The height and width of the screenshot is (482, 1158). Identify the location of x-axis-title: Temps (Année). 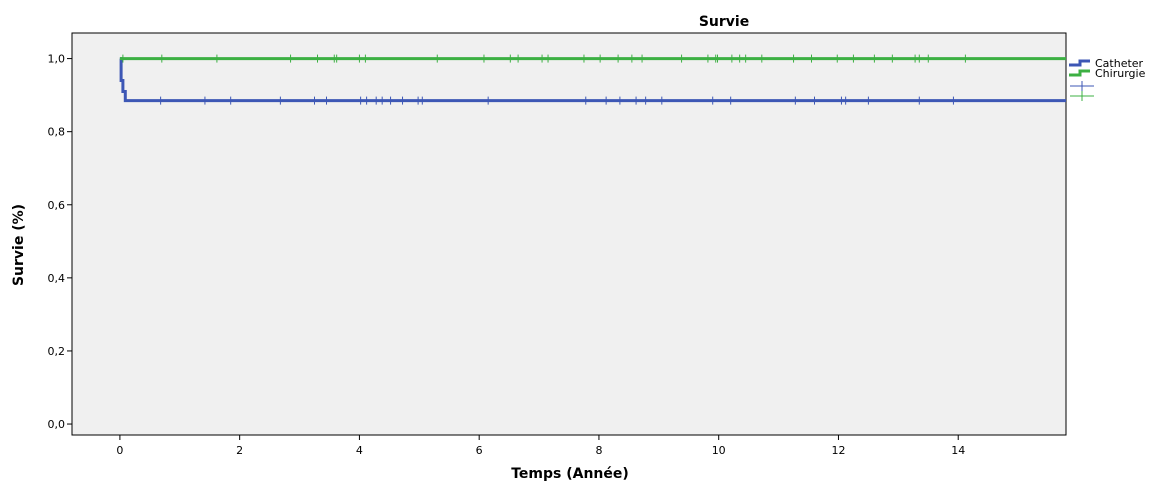
(570, 474).